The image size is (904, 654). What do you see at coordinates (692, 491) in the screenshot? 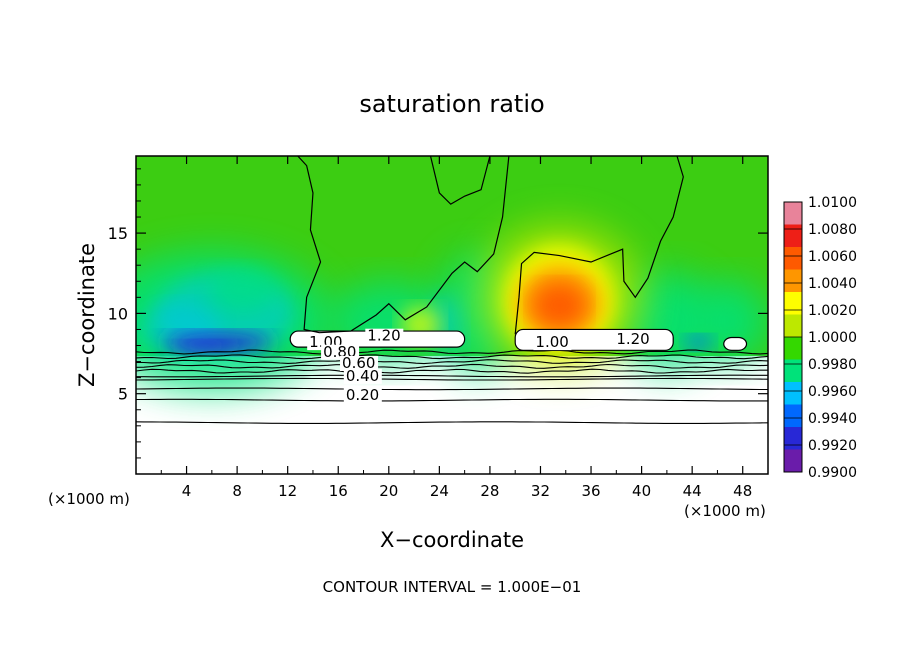
I see `x-tick-label: 44` at bounding box center [692, 491].